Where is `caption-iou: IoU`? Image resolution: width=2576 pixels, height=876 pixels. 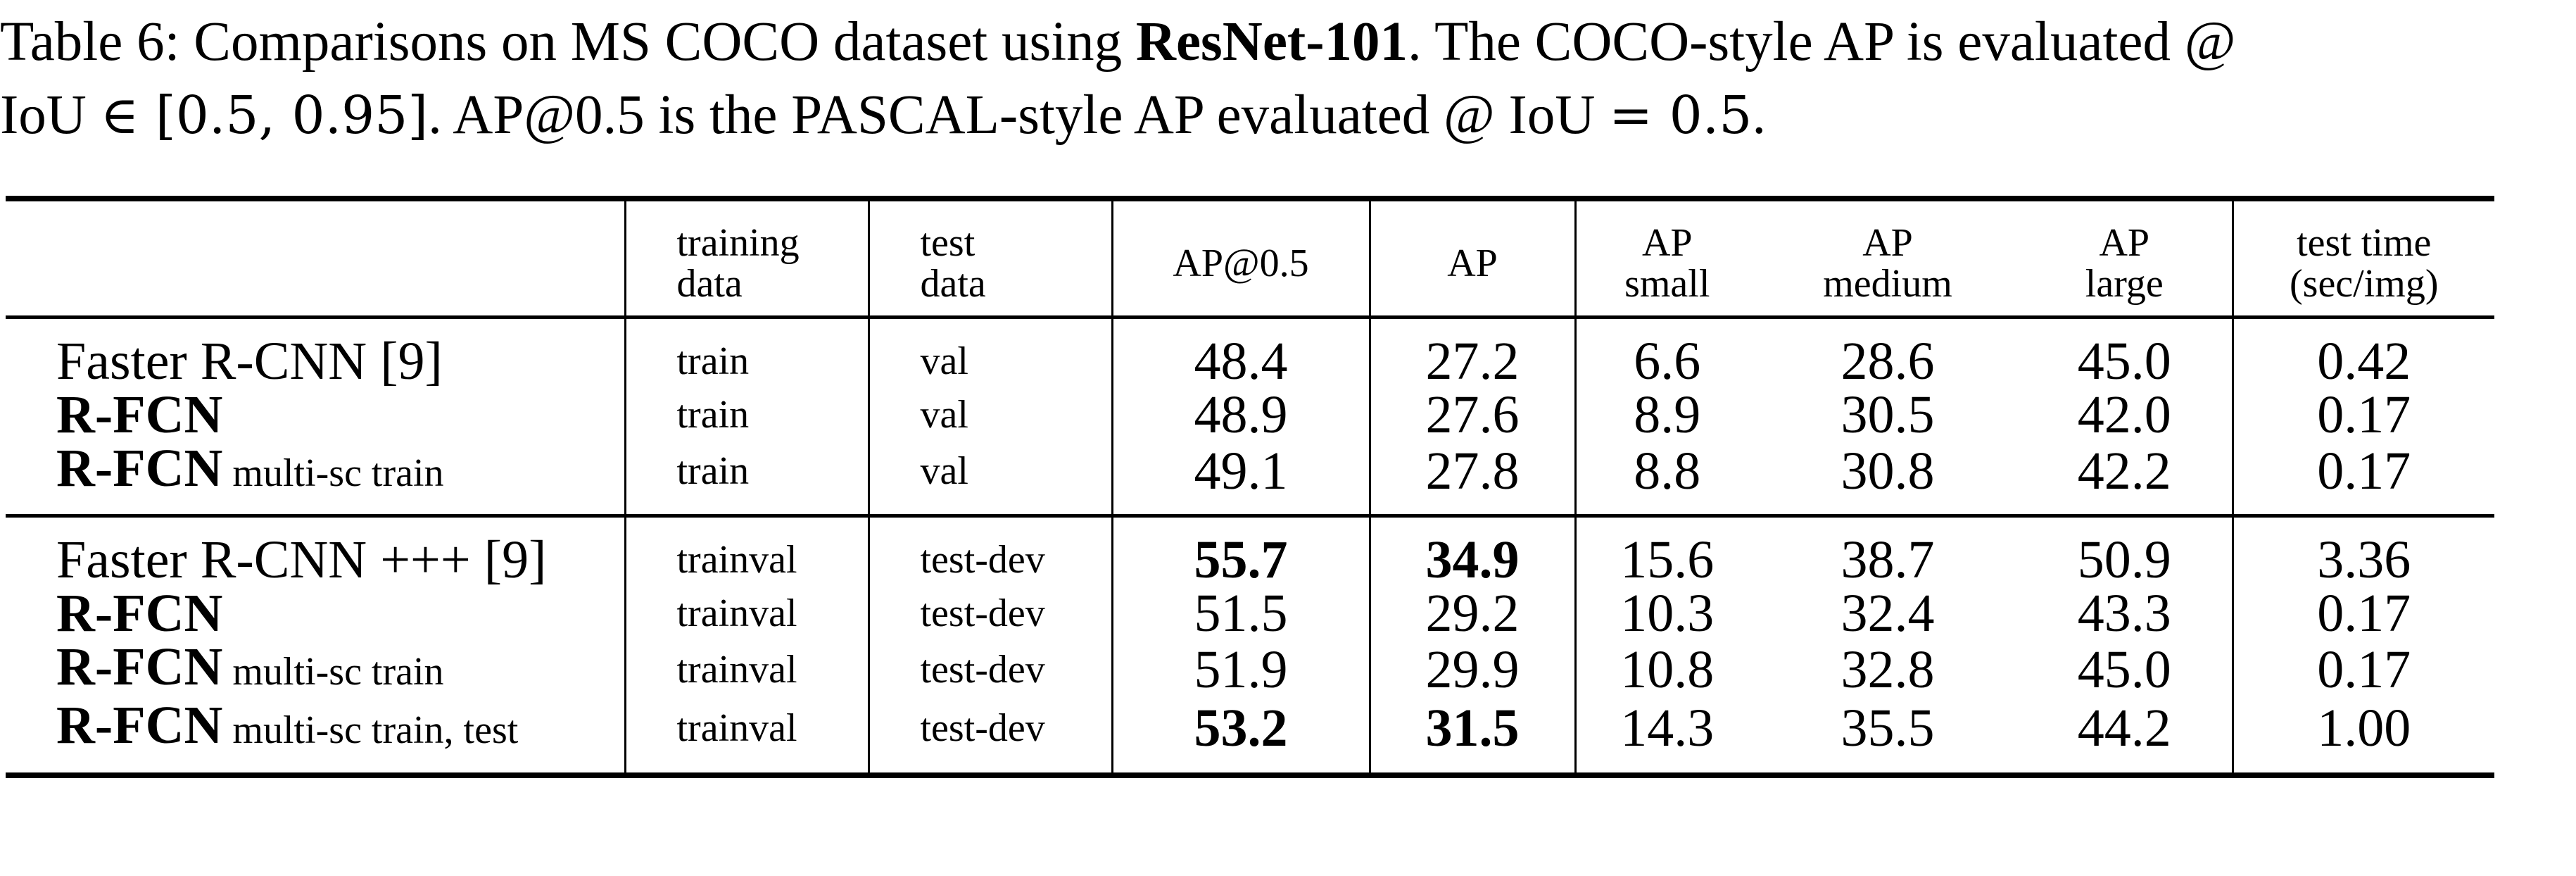 caption-iou: IoU is located at coordinates (50, 115).